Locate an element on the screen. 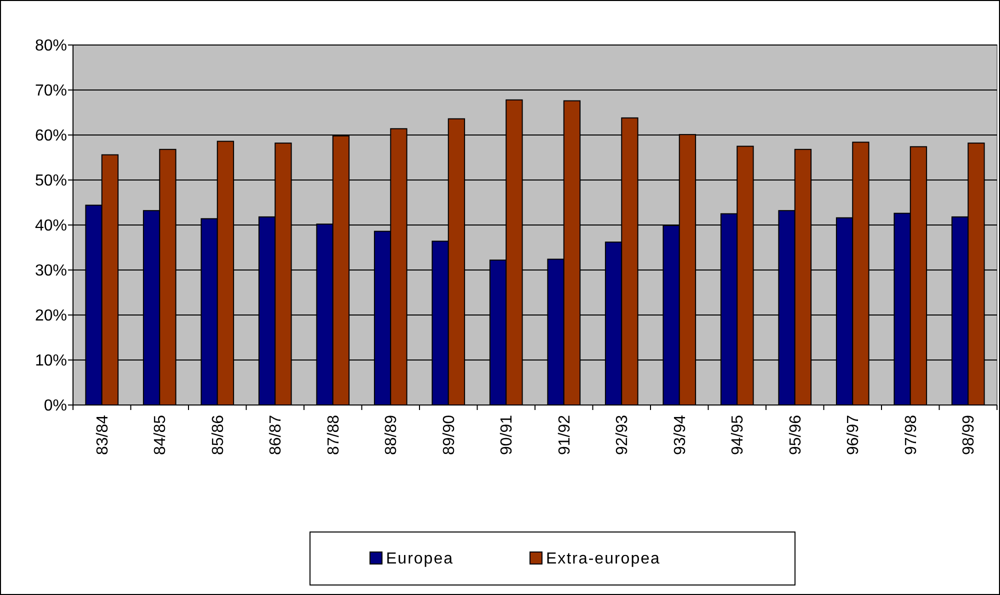  y-tick-label: 30% is located at coordinates (50, 271).